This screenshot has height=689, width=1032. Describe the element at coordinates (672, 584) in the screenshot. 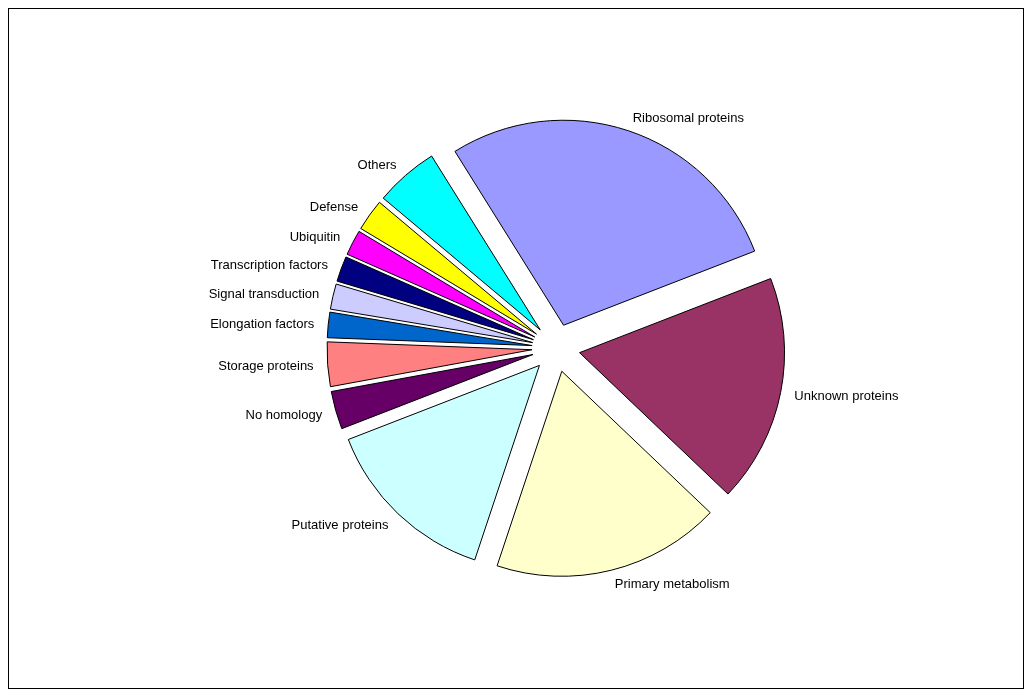

I see `slice-label: Primary metabolism` at that location.